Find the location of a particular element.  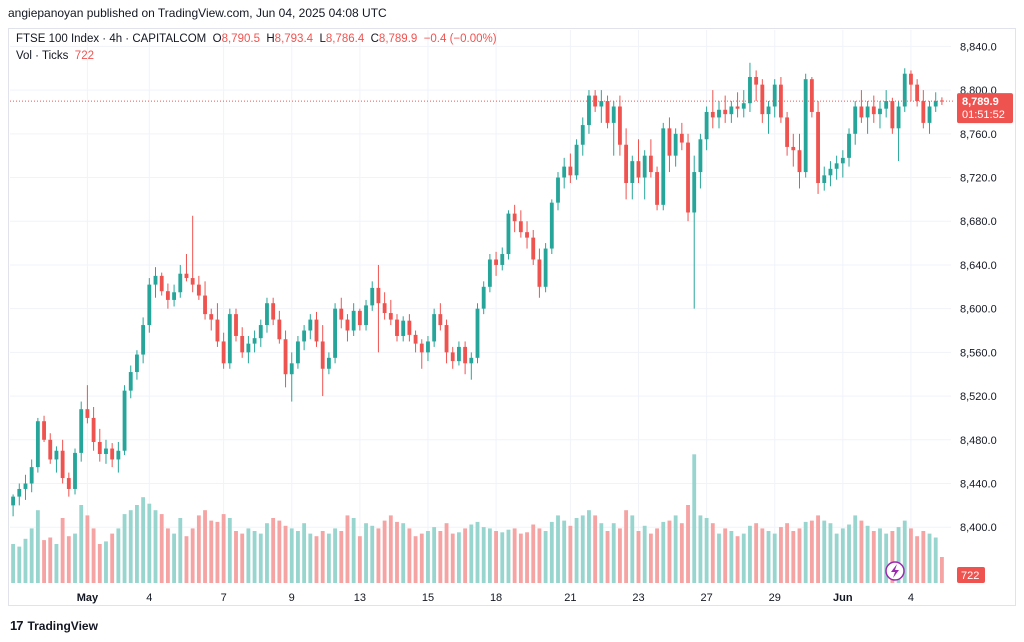

x-tick-label: 15 is located at coordinates (428, 598).